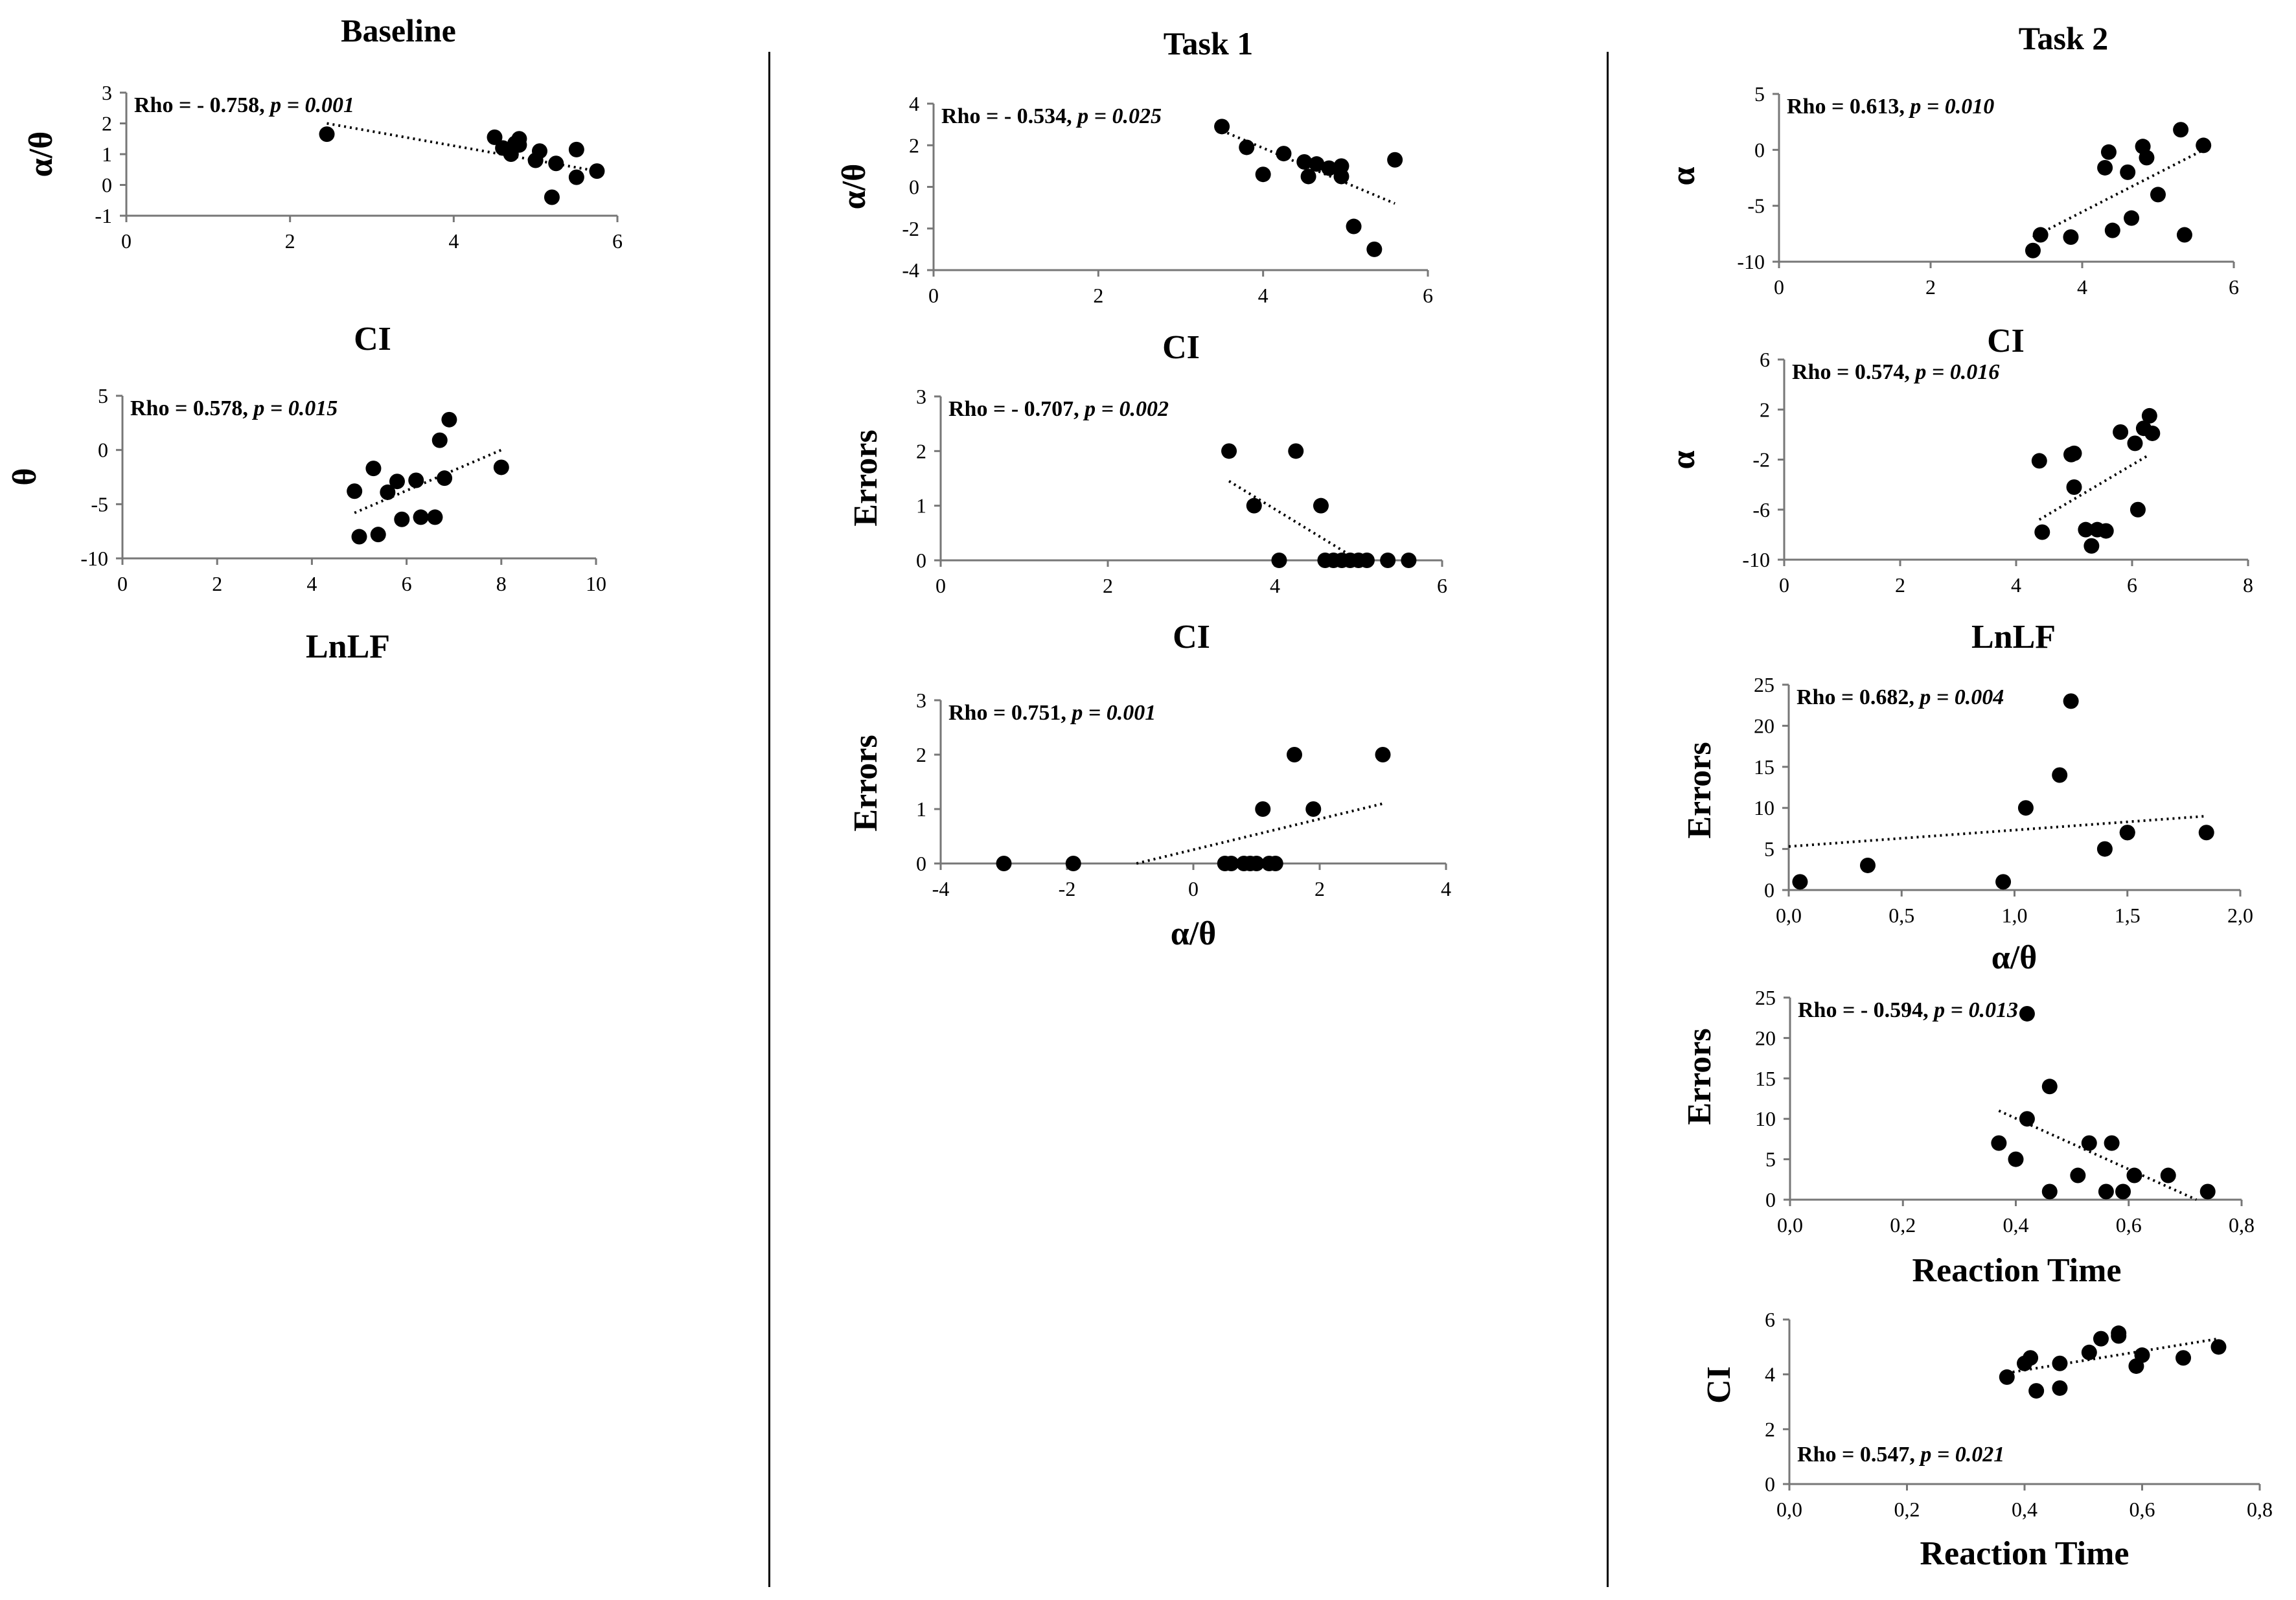 The height and width of the screenshot is (1600, 2296). I want to click on y-axis-label: θ, so click(24, 476).